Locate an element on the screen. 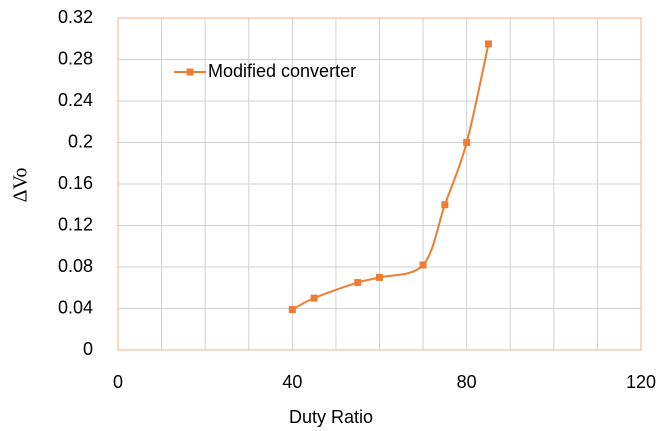 This screenshot has width=665, height=431. x-tick-label: 40 is located at coordinates (292, 382).